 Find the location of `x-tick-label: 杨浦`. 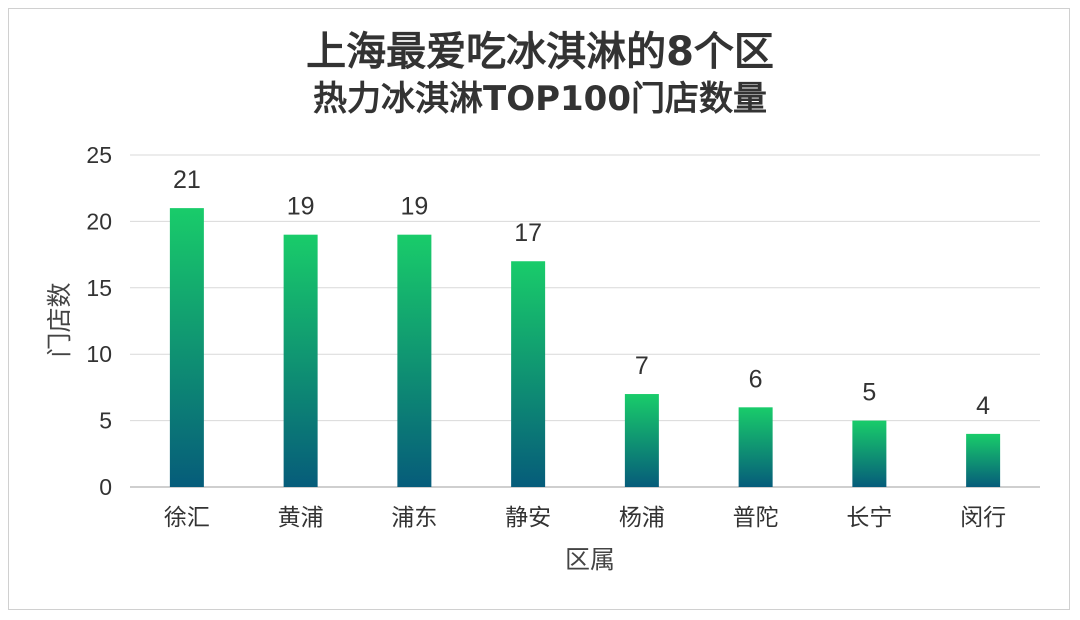

x-tick-label: 杨浦 is located at coordinates (642, 518).